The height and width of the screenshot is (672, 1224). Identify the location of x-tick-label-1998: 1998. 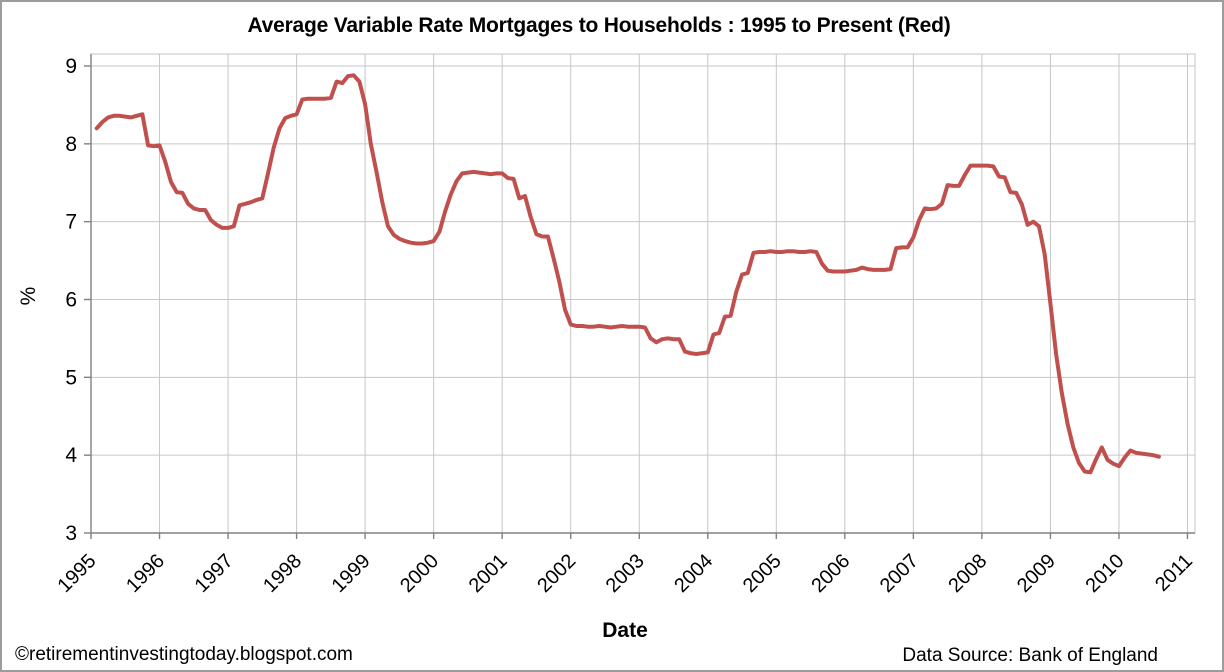
(282, 573).